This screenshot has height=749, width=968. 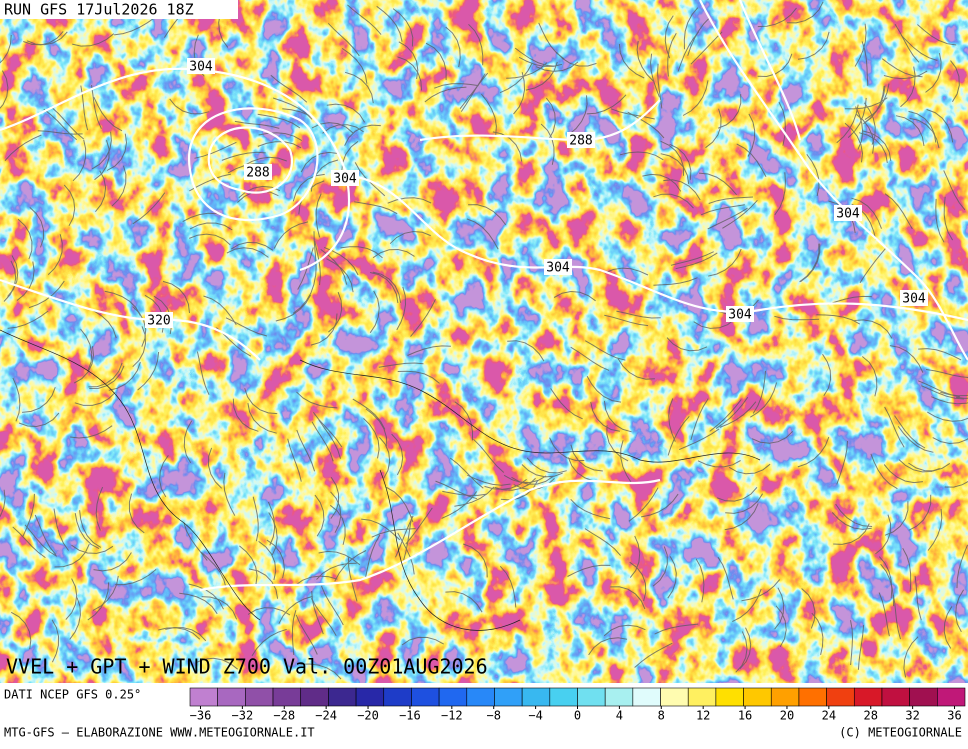 I want to click on contour-label: 304, so click(x=201, y=67).